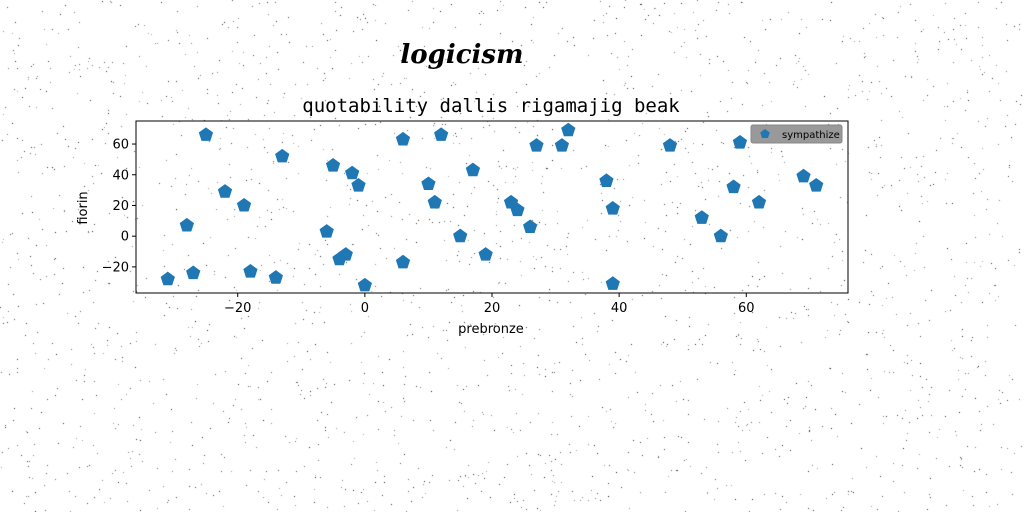 This screenshot has height=512, width=1024. What do you see at coordinates (83, 207) in the screenshot?
I see `y-axis-label: fiorin` at bounding box center [83, 207].